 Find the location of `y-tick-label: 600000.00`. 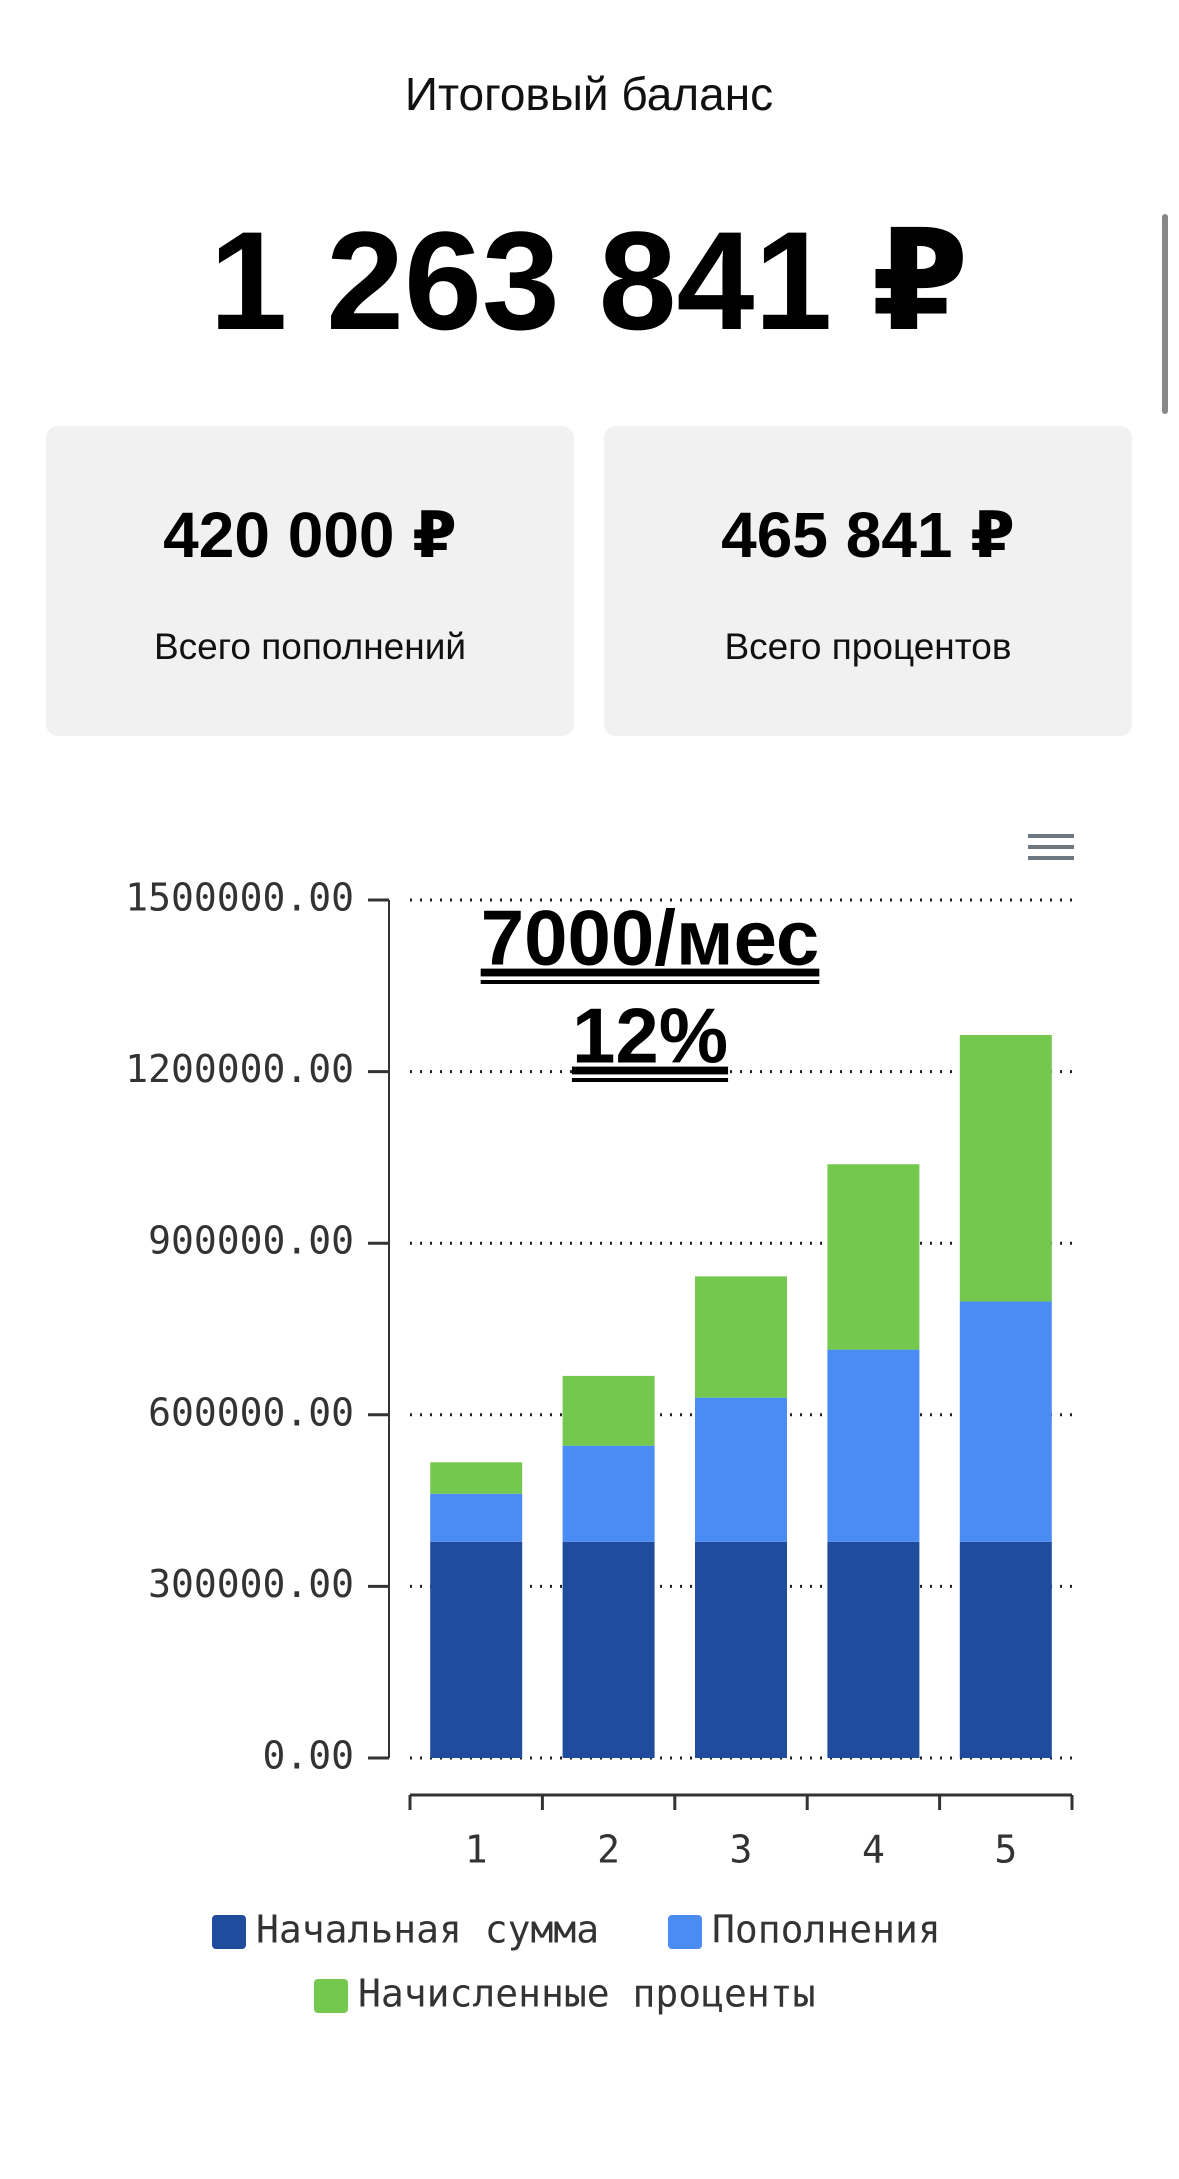

y-tick-label: 600000.00 is located at coordinates (251, 1412).